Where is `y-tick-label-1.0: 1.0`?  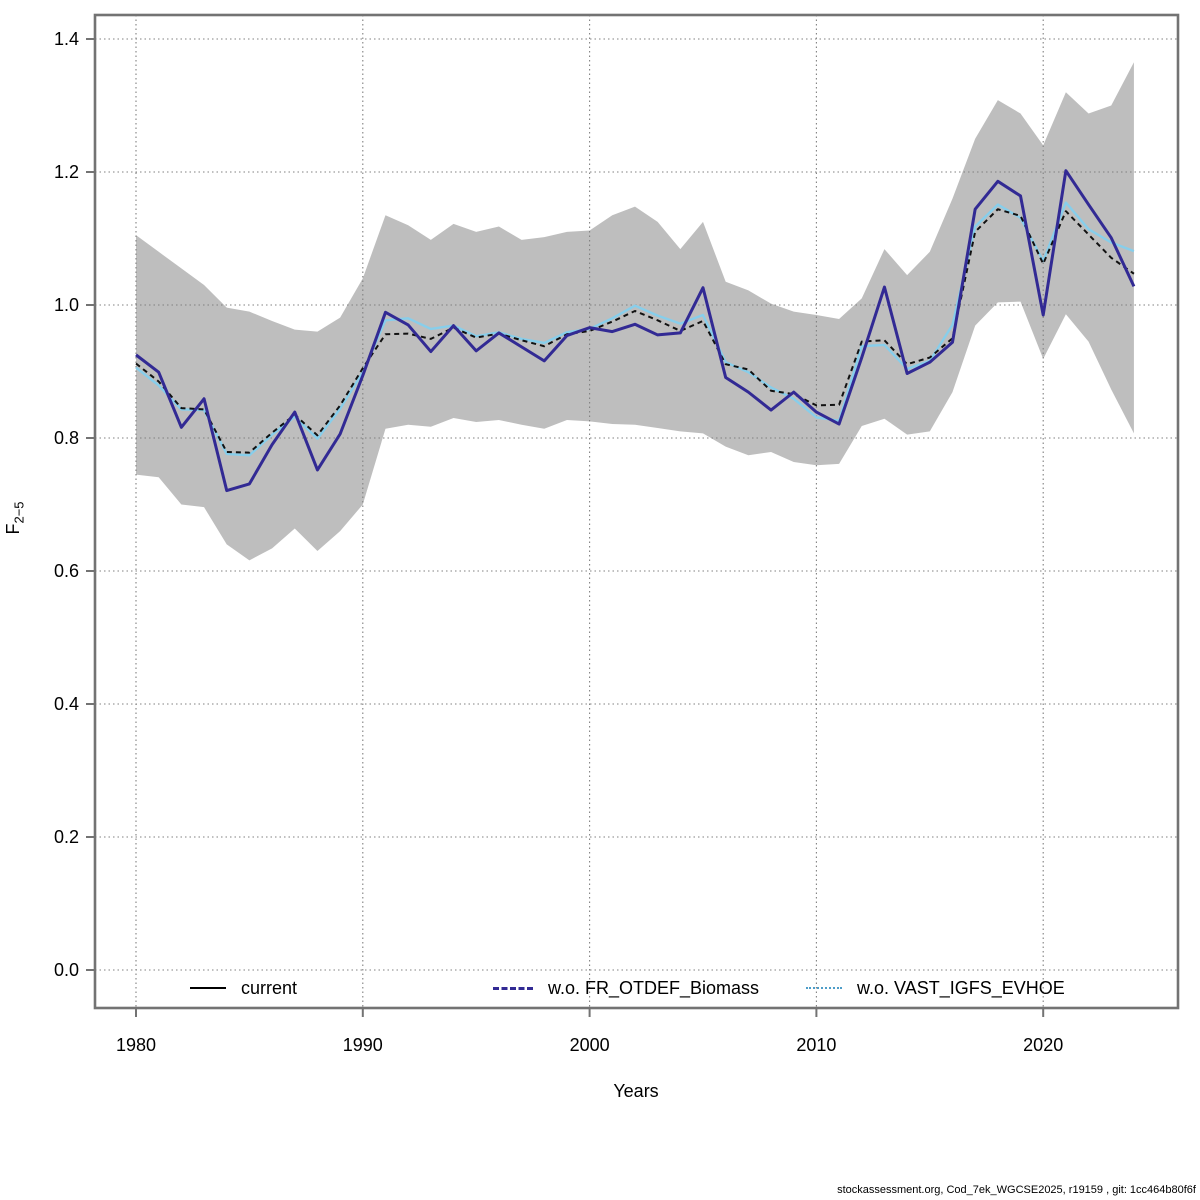
y-tick-label-1.0: 1.0 is located at coordinates (66, 305).